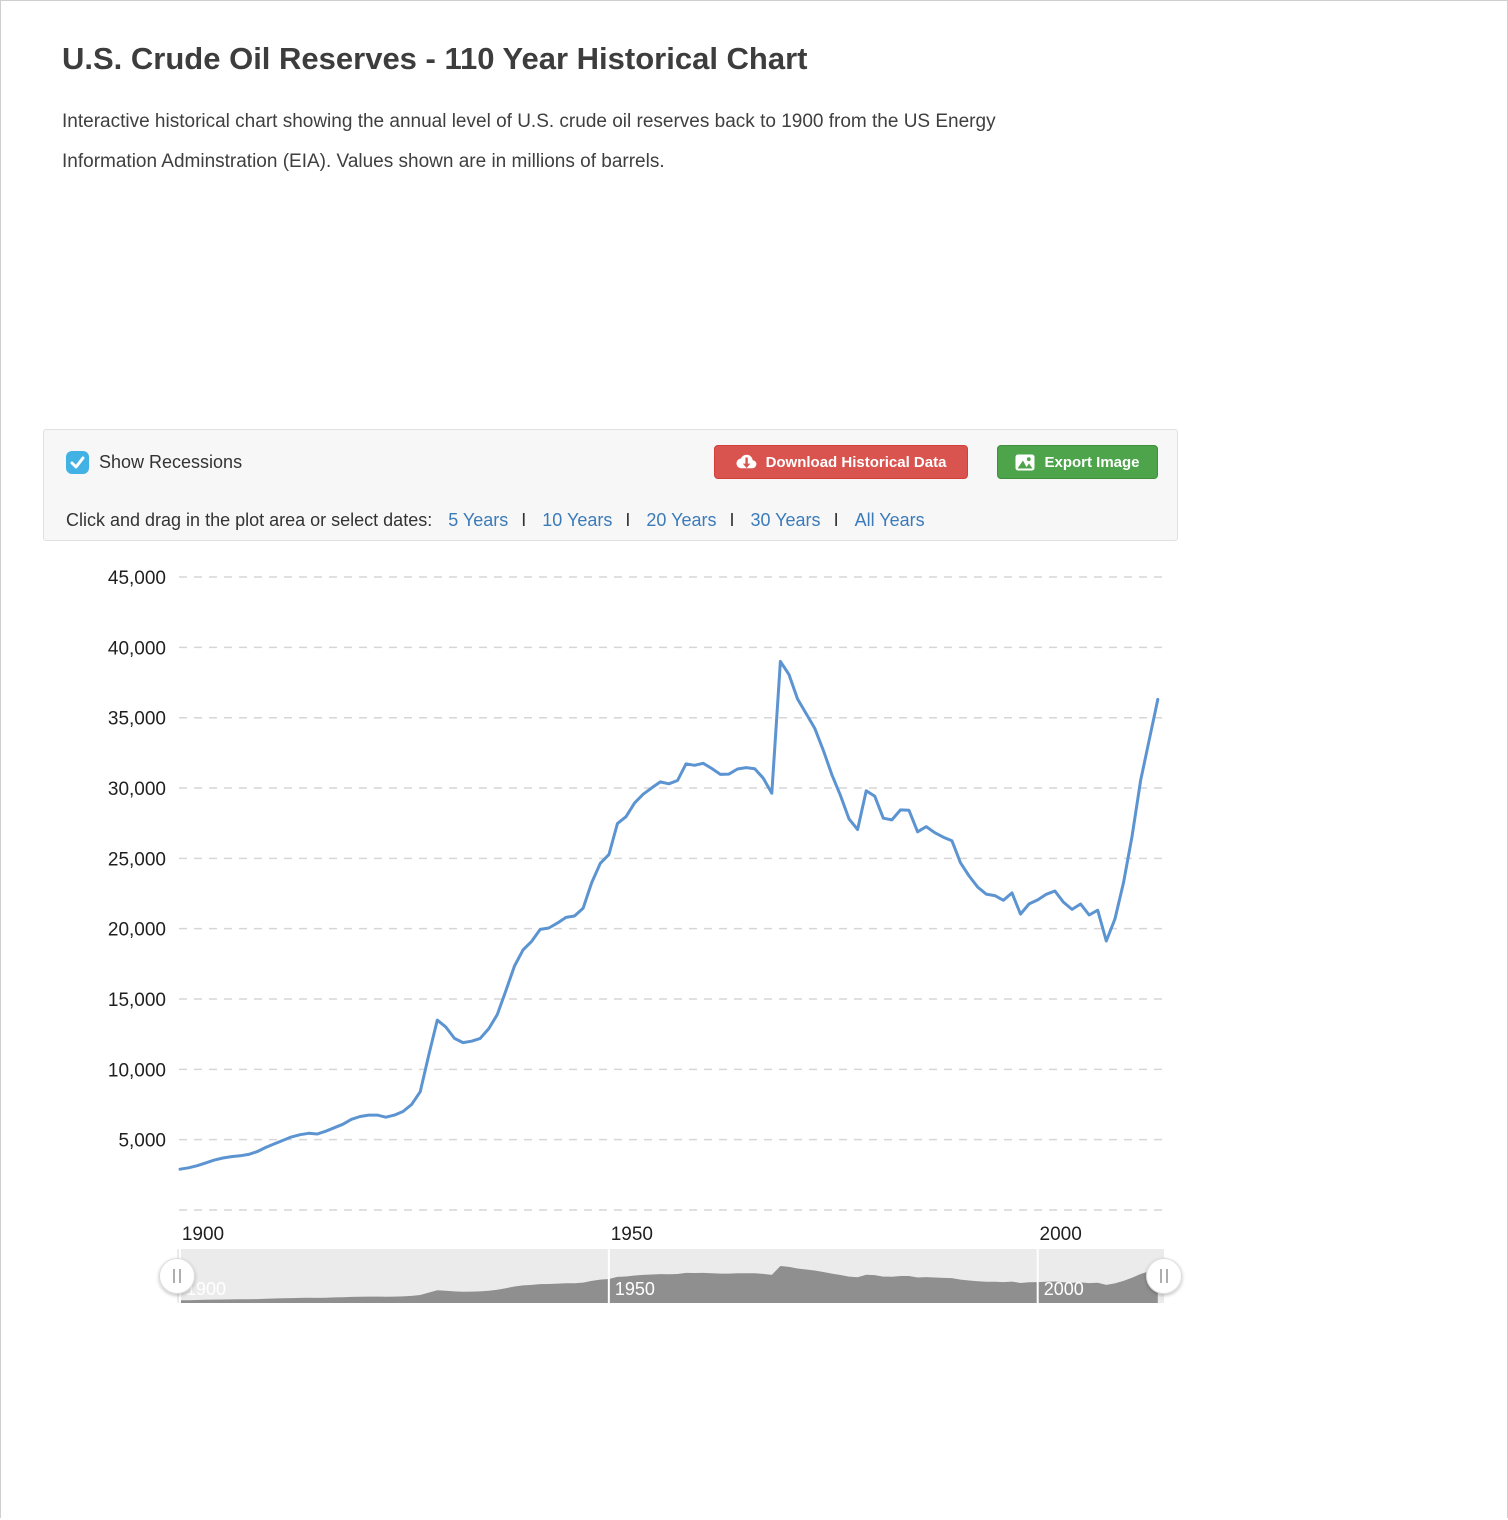 This screenshot has height=1520, width=1508. What do you see at coordinates (177, 1276) in the screenshot?
I see `navigator-handle-left` at bounding box center [177, 1276].